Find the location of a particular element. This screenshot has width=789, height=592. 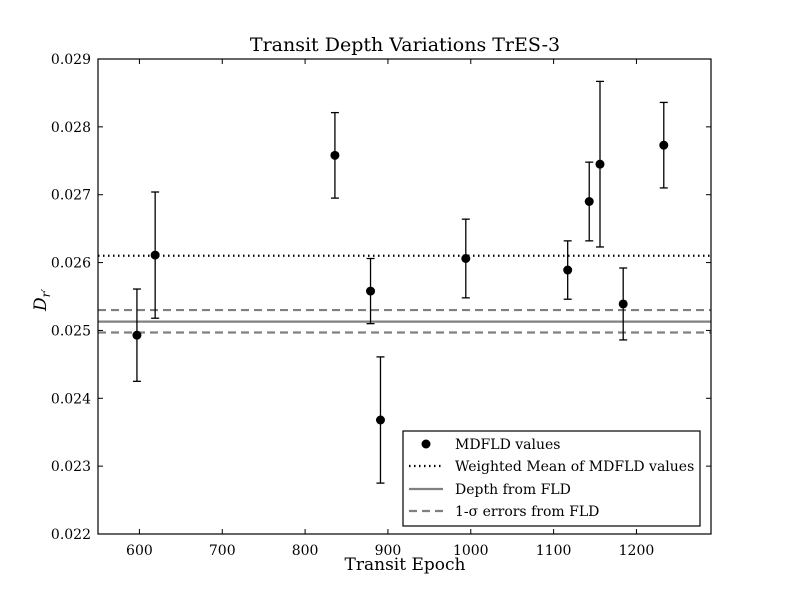

x-tick-label: 900 is located at coordinates (388, 551).